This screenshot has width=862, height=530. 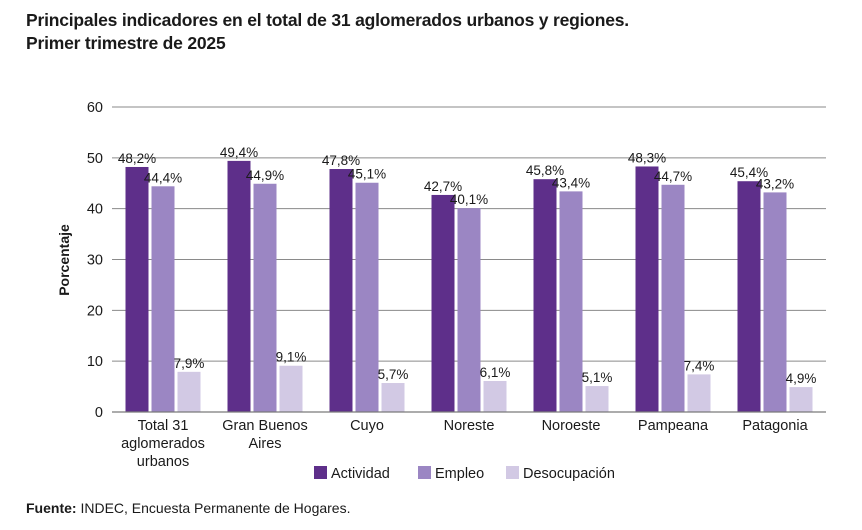 What do you see at coordinates (239, 152) in the screenshot?
I see `data-label: 49,4%` at bounding box center [239, 152].